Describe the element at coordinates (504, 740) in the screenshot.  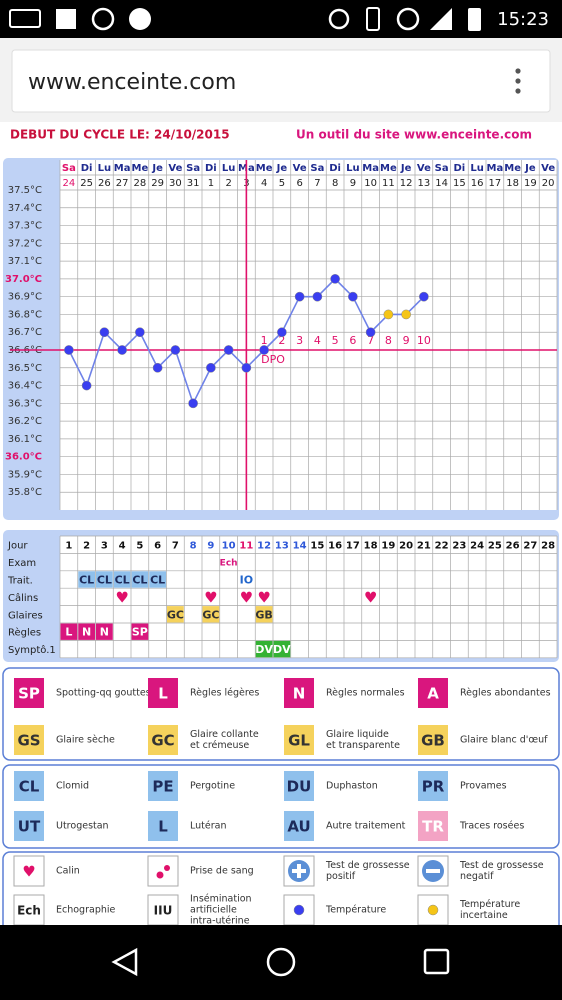
I see `legend-label: Glaire blanc d'œuf` at that location.